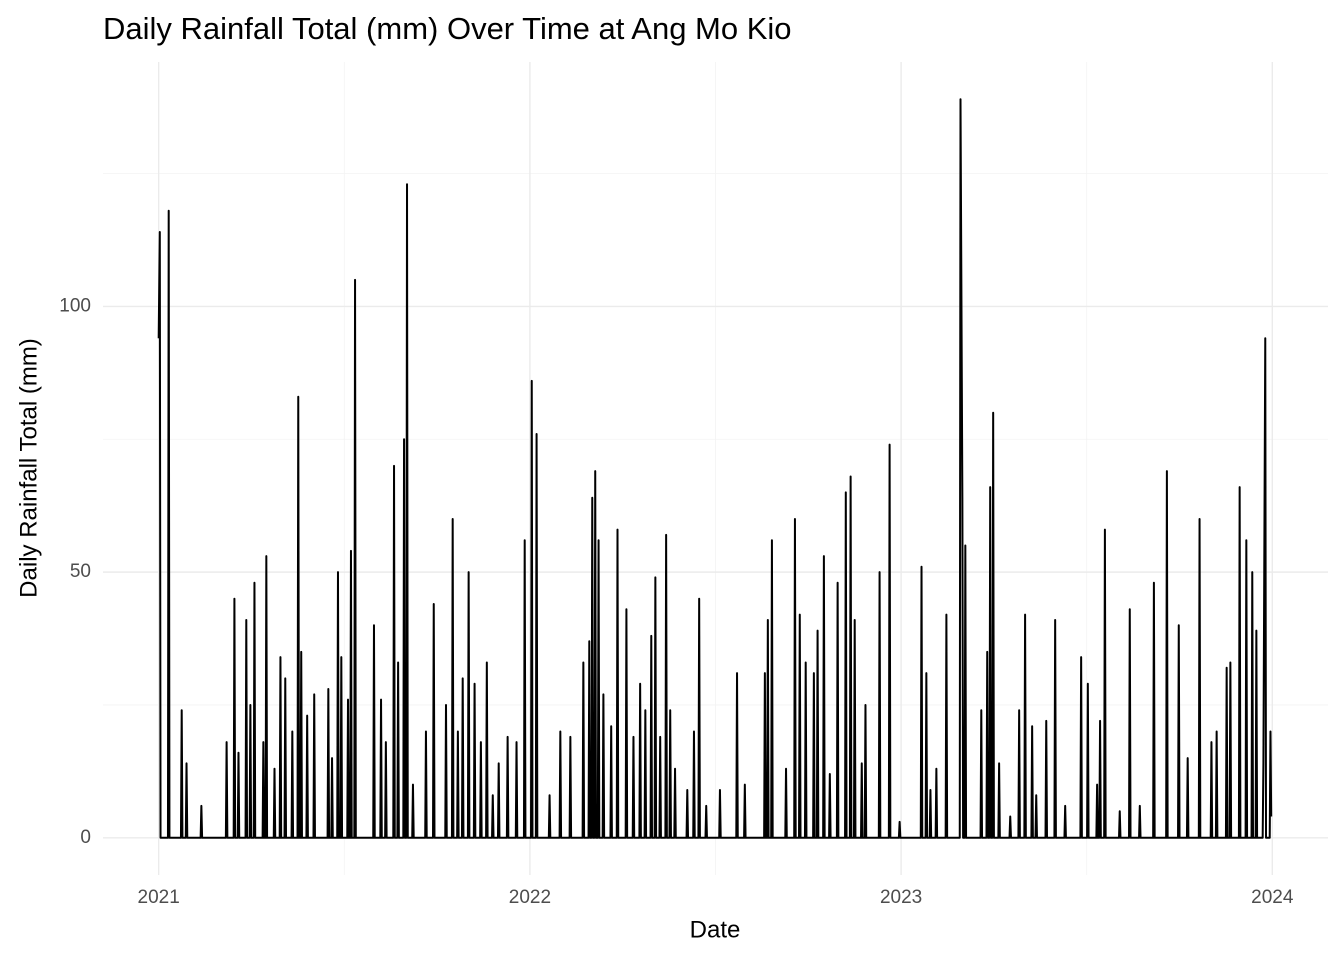  Describe the element at coordinates (715, 929) in the screenshot. I see `x-axis-title: Date` at that location.